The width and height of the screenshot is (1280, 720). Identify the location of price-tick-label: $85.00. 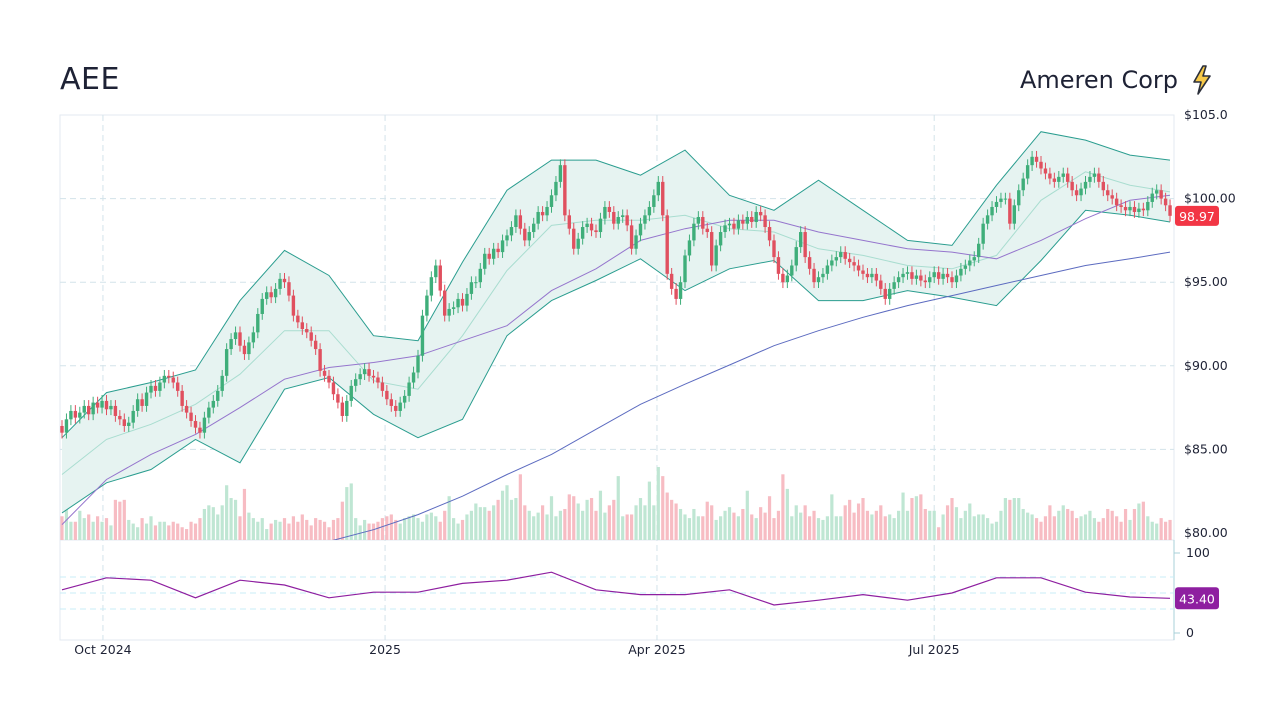
(1206, 448).